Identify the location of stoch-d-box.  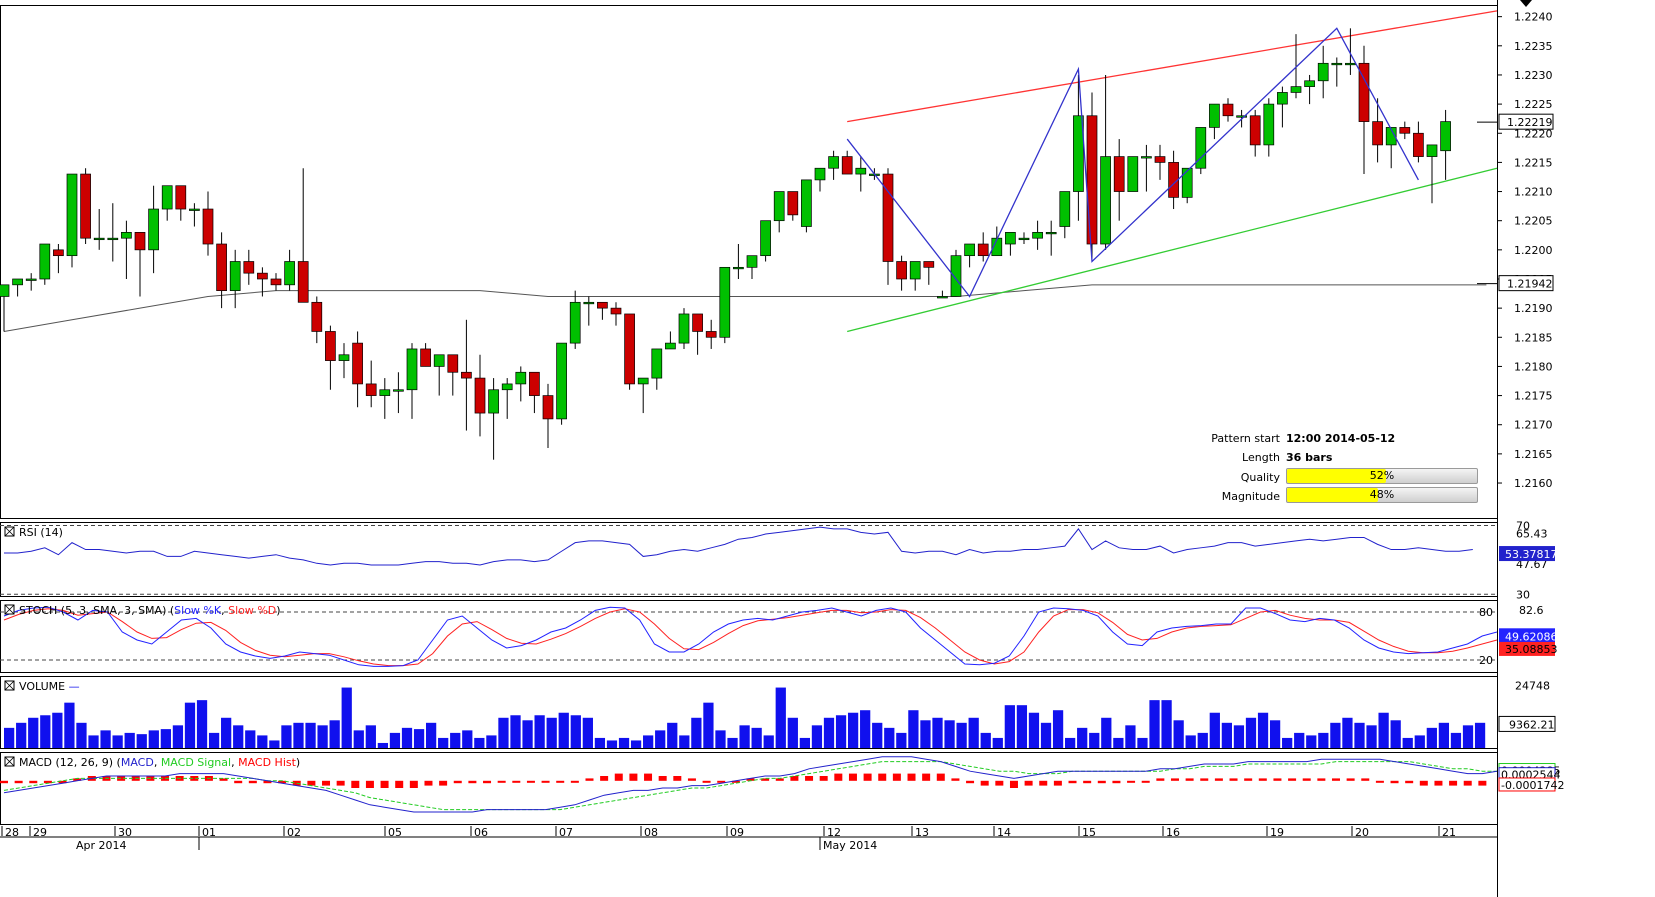
(1527, 648).